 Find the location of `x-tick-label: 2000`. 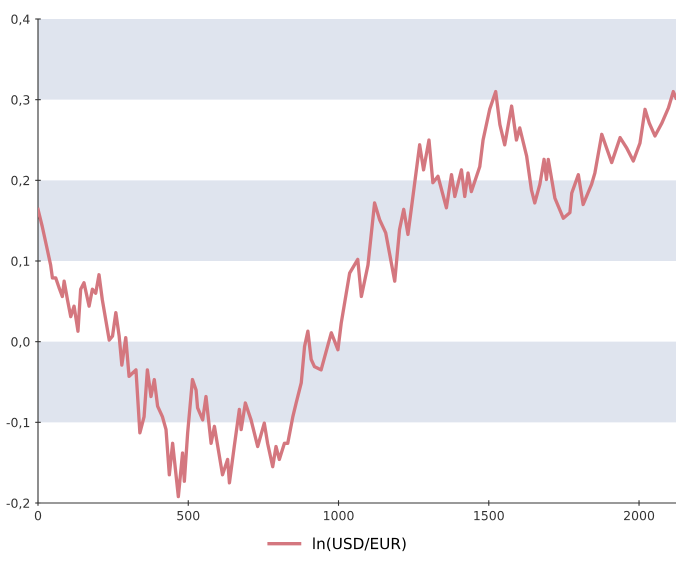

x-tick-label: 2000 is located at coordinates (639, 515).